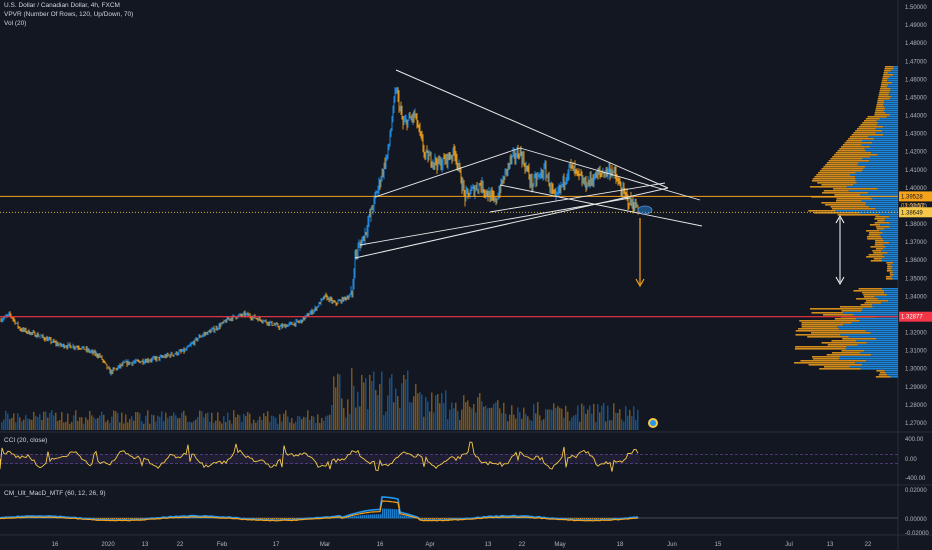 This screenshot has width=932, height=550. I want to click on cci-line, so click(319, 456).